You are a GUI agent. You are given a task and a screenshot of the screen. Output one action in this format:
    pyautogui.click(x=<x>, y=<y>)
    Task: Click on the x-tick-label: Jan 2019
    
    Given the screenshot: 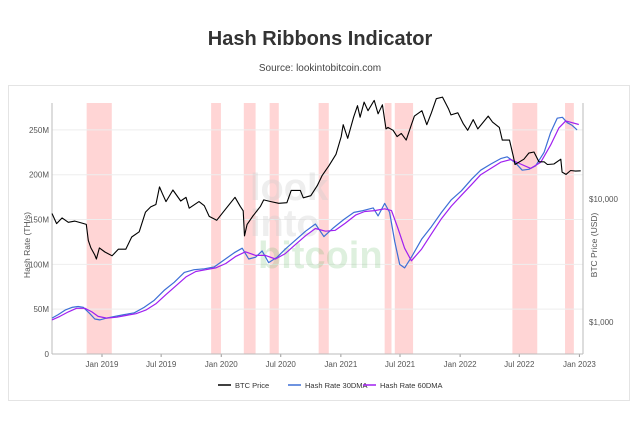 What is the action you would take?
    pyautogui.click(x=102, y=364)
    